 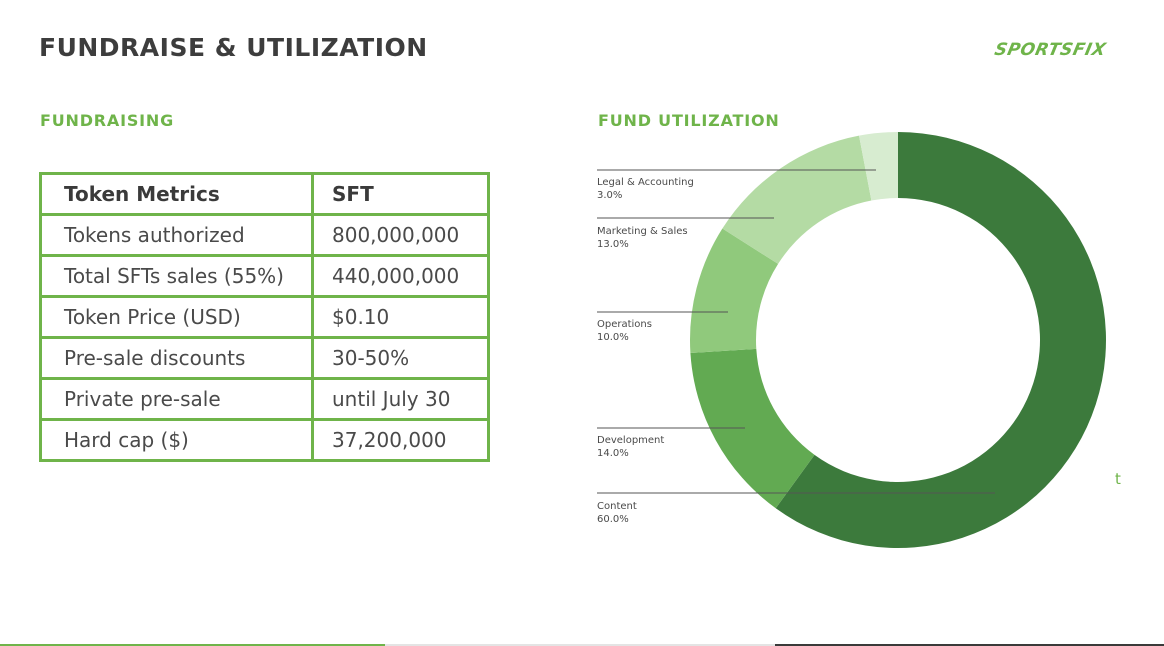 What do you see at coordinates (969, 645) in the screenshot?
I see `bottom-rule-dark` at bounding box center [969, 645].